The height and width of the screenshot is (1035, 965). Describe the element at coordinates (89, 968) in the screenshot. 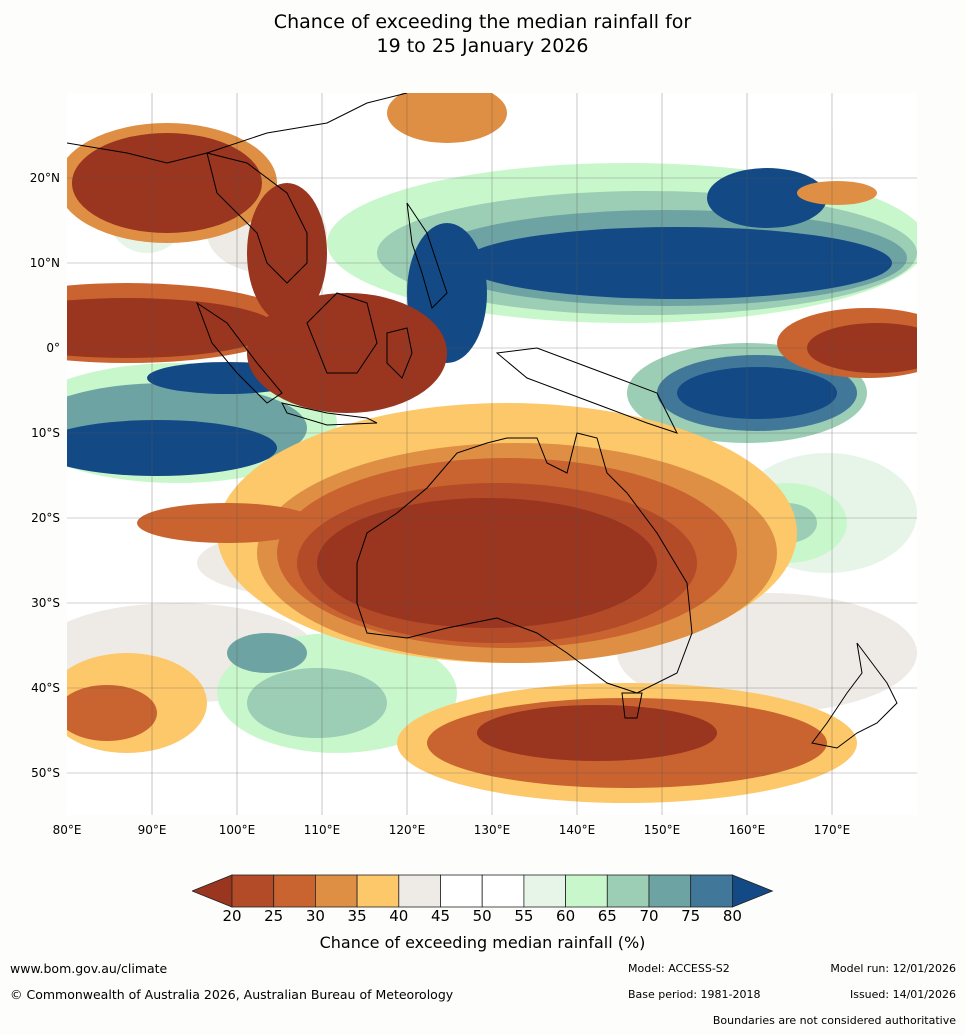

I see `website-text: www.bom.gov.au/climate` at that location.